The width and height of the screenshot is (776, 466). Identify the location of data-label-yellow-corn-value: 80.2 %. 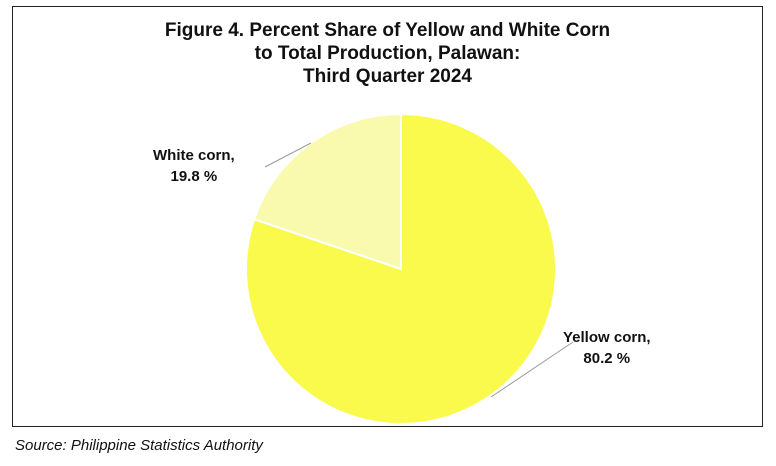
(607, 358).